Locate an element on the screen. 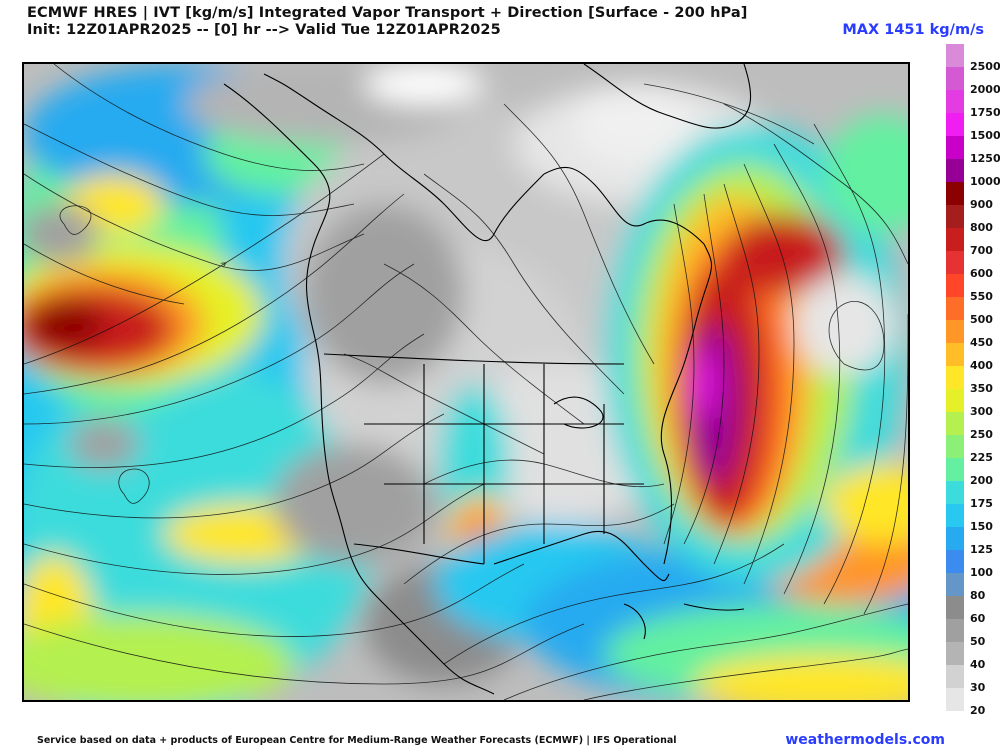 This screenshot has width=1000, height=750. legend-item: 300 is located at coordinates (972, 403).